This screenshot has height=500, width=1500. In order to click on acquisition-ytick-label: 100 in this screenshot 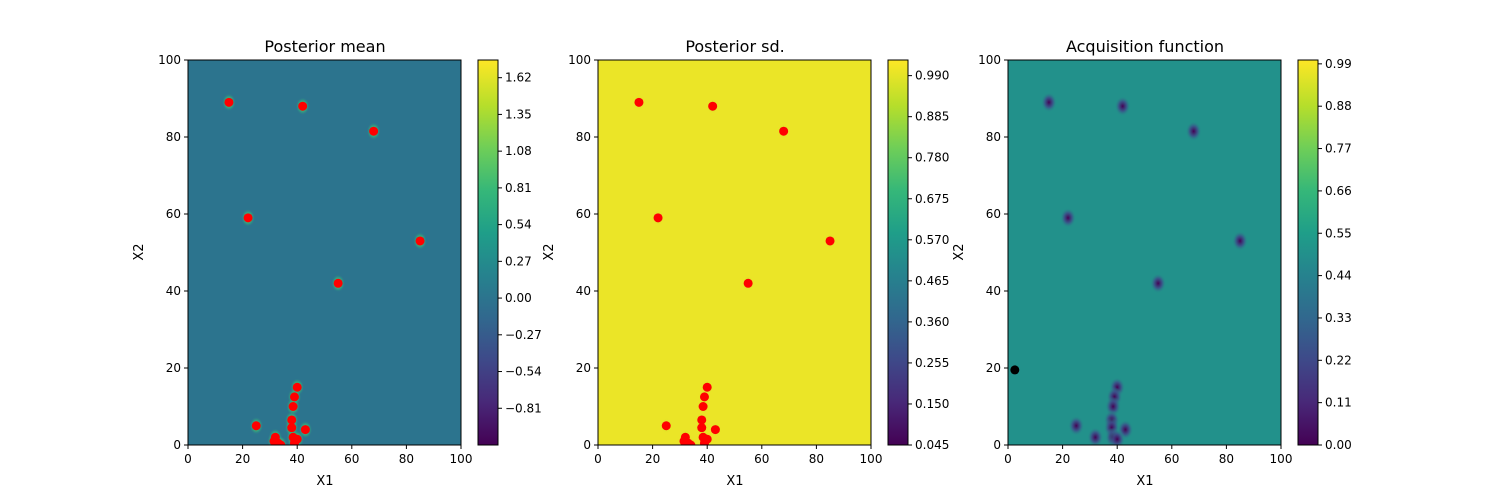, I will do `click(989, 60)`.